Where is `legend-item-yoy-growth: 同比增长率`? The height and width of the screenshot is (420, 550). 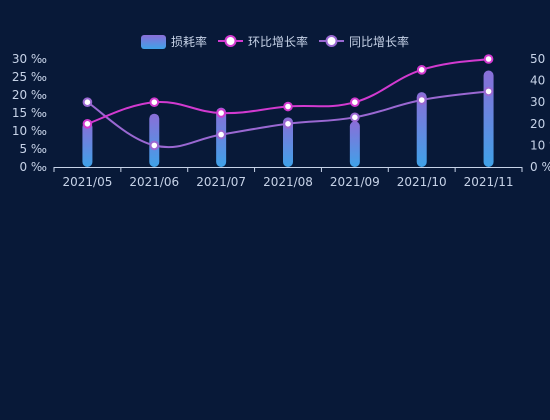
legend-item-yoy-growth: 同比增长率 is located at coordinates (364, 41).